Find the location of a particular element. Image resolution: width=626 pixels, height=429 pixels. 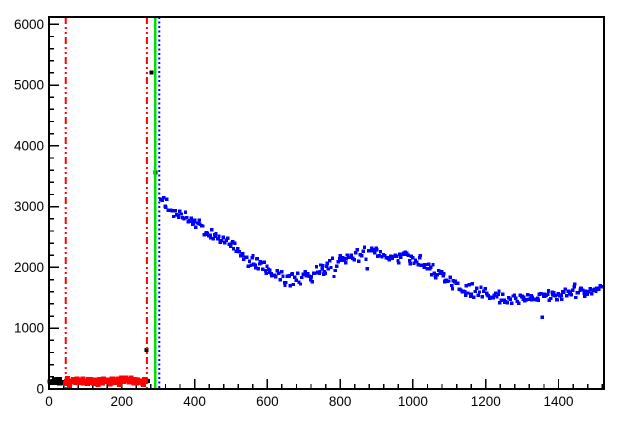

y-tick-label: 3000 is located at coordinates (29, 206).